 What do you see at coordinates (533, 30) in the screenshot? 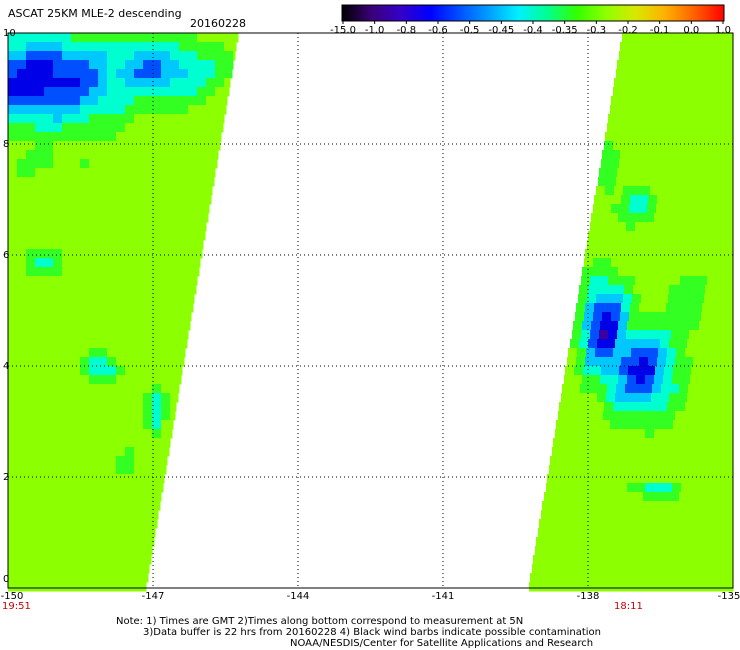
I see `colorbar-label: -0.4` at bounding box center [533, 30].